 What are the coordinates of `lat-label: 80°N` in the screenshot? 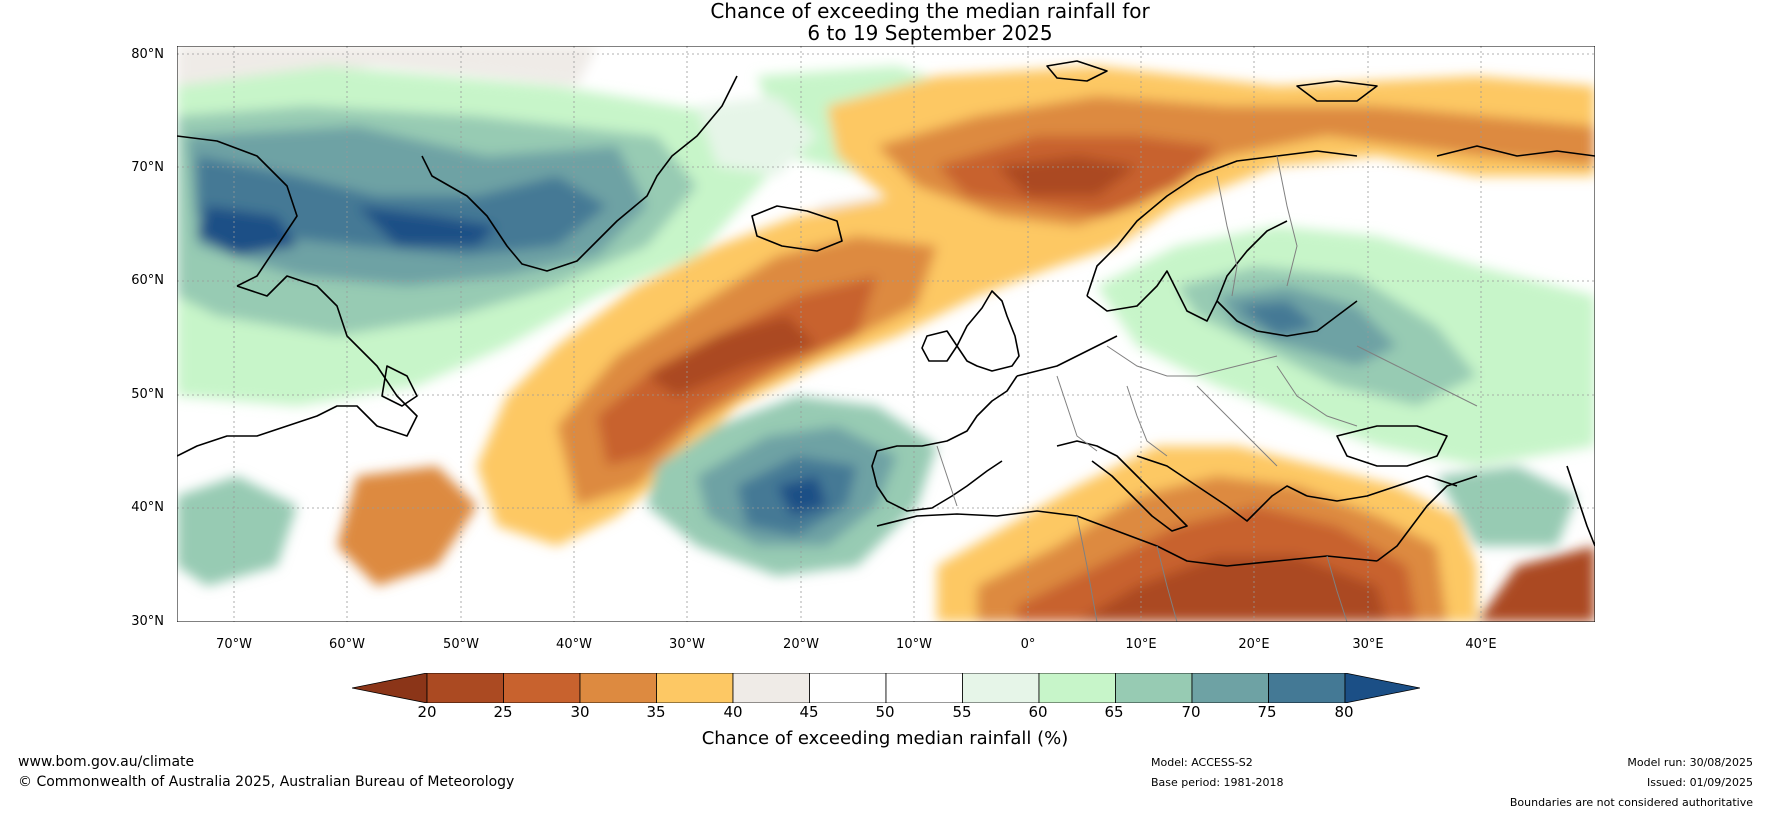 It's located at (147, 54).